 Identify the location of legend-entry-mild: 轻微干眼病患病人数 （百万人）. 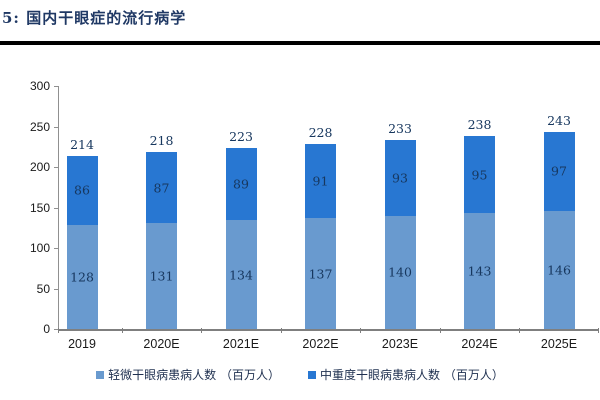
(188, 374).